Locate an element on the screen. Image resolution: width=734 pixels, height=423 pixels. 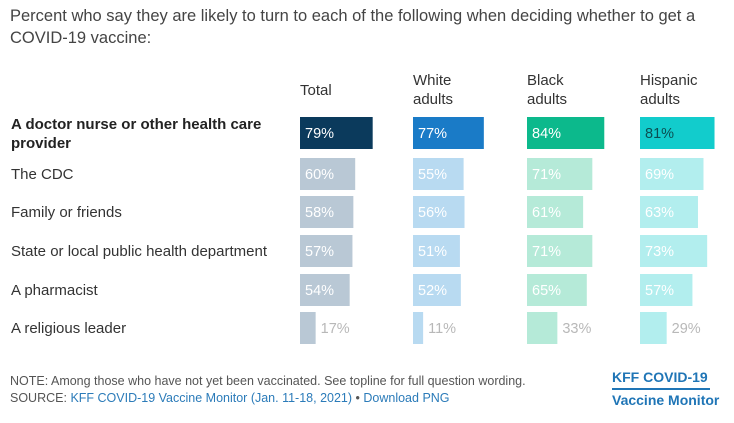
bar-white-adults-a-religious-leader is located at coordinates (418, 328).